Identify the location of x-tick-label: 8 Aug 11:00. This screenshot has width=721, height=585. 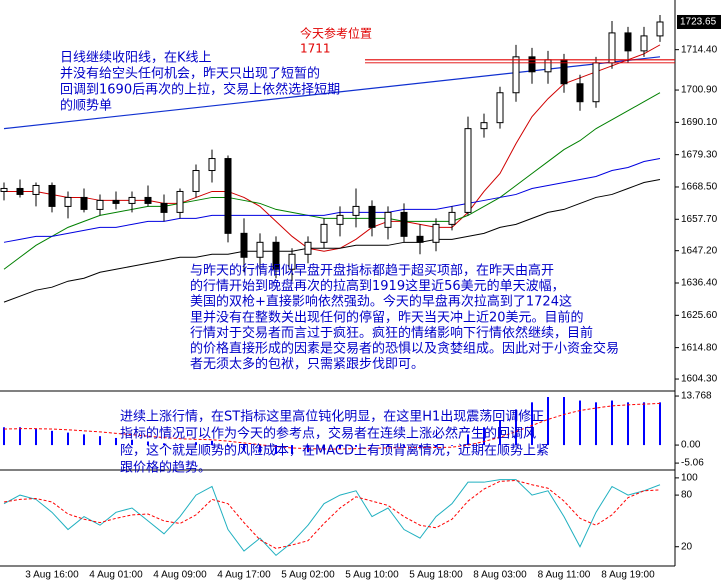
(564, 575).